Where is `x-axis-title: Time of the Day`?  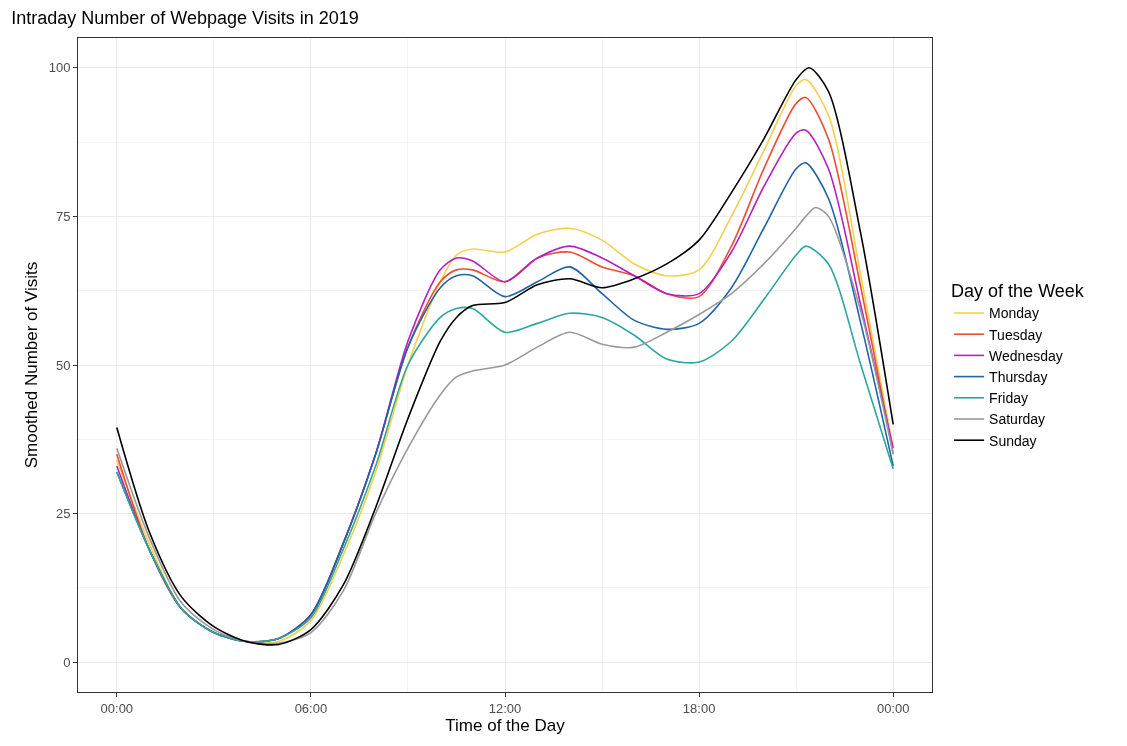 x-axis-title: Time of the Day is located at coordinates (505, 725).